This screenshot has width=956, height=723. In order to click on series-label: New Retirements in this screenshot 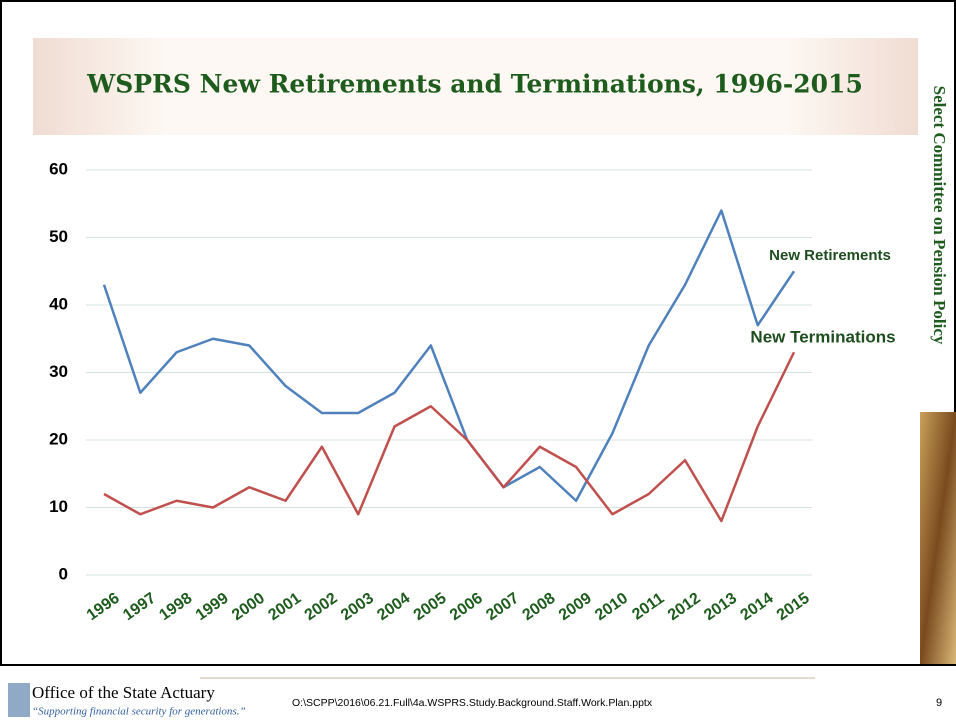, I will do `click(830, 255)`.